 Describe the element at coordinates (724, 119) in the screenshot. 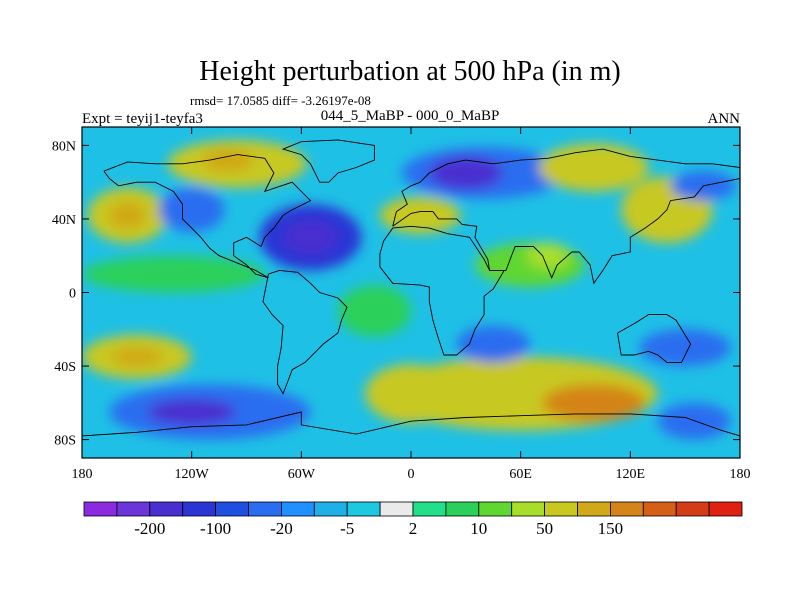

I see `season-label: ANN` at that location.